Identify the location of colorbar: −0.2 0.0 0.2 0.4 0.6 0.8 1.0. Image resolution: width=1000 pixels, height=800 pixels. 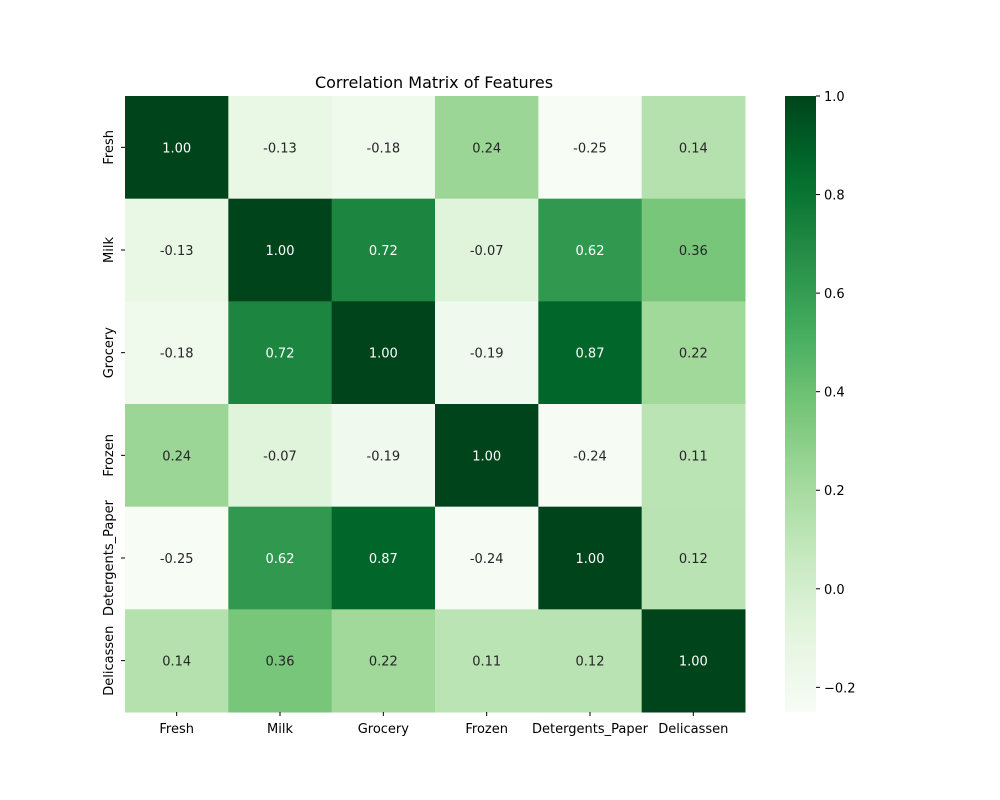
(820, 401).